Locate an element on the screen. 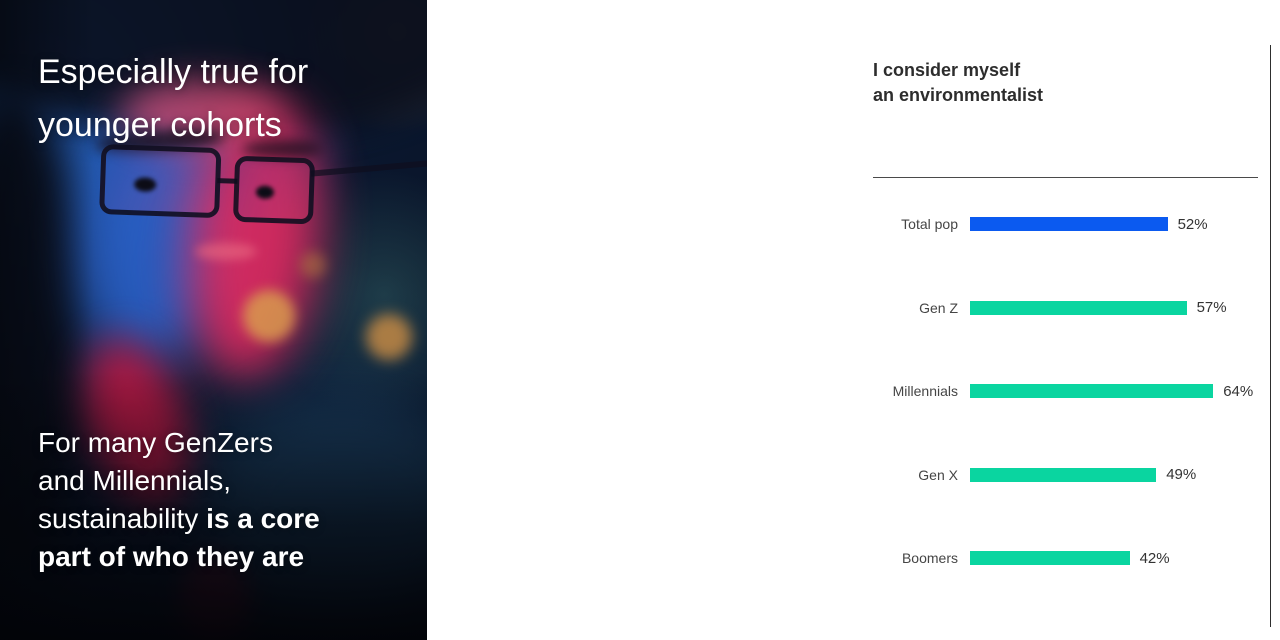 This screenshot has width=1280, height=640. slide-headline: Especially true for younger cohorts is located at coordinates (173, 98).